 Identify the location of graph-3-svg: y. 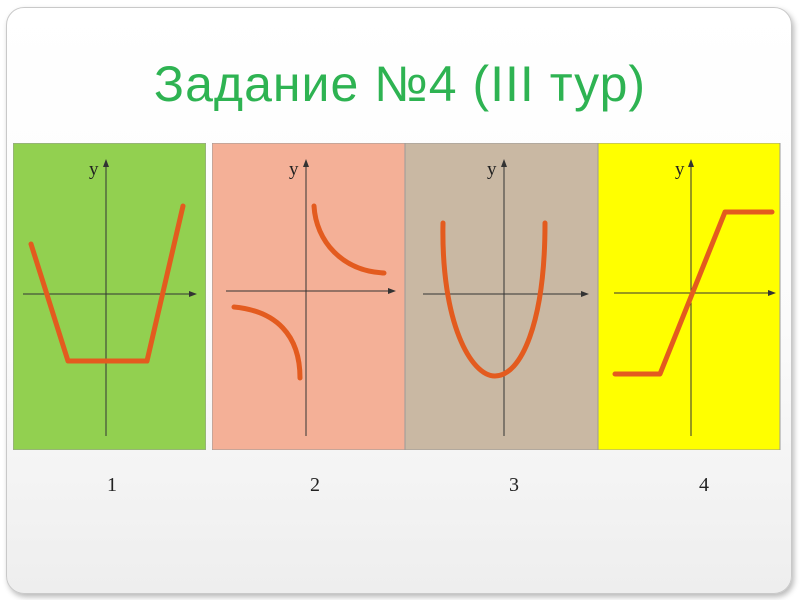
(501, 296).